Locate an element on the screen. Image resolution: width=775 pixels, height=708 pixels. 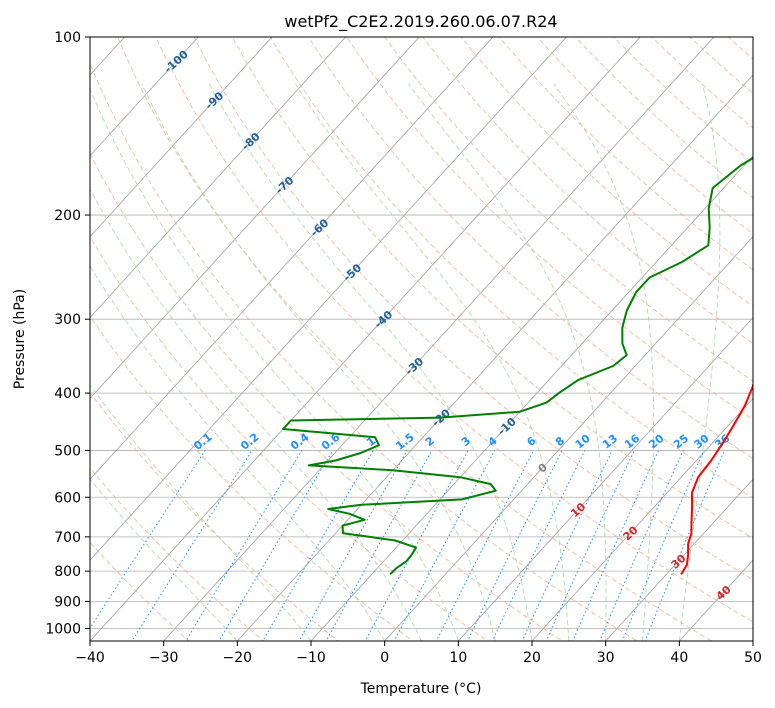
y-tick-label: 700 is located at coordinates (67, 538).